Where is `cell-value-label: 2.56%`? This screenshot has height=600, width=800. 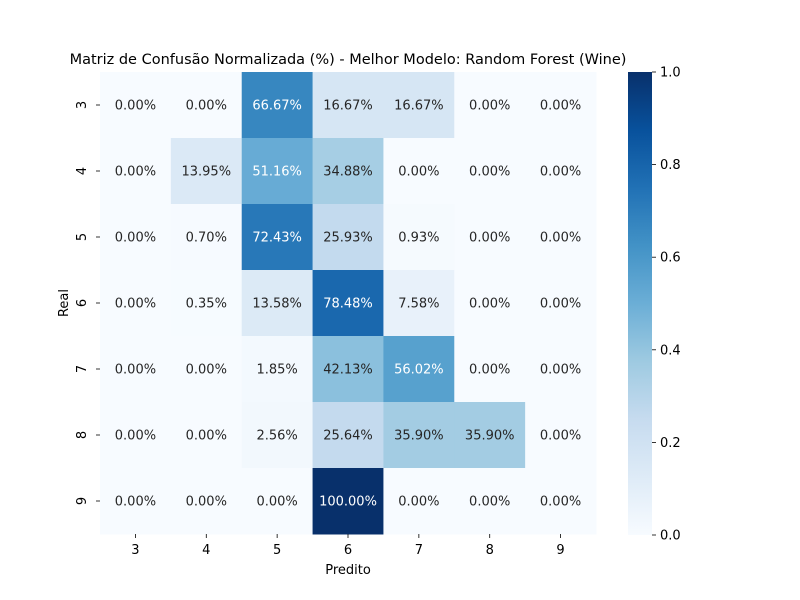 cell-value-label: 2.56% is located at coordinates (276, 436).